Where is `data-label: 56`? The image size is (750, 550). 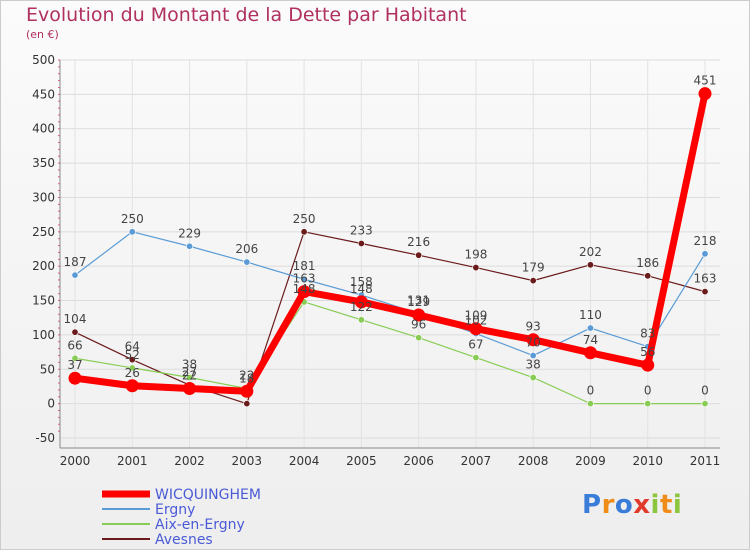
data-label: 56 is located at coordinates (647, 352).